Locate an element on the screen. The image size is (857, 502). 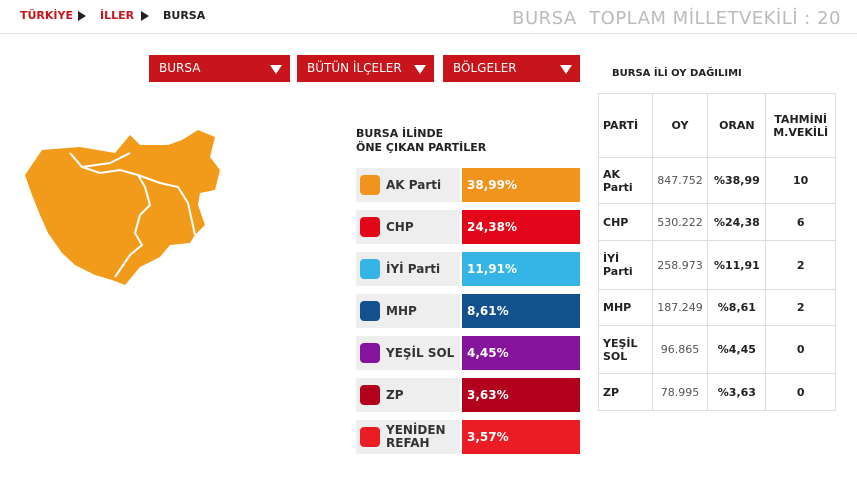
table-cell: 847.752 is located at coordinates (680, 180).